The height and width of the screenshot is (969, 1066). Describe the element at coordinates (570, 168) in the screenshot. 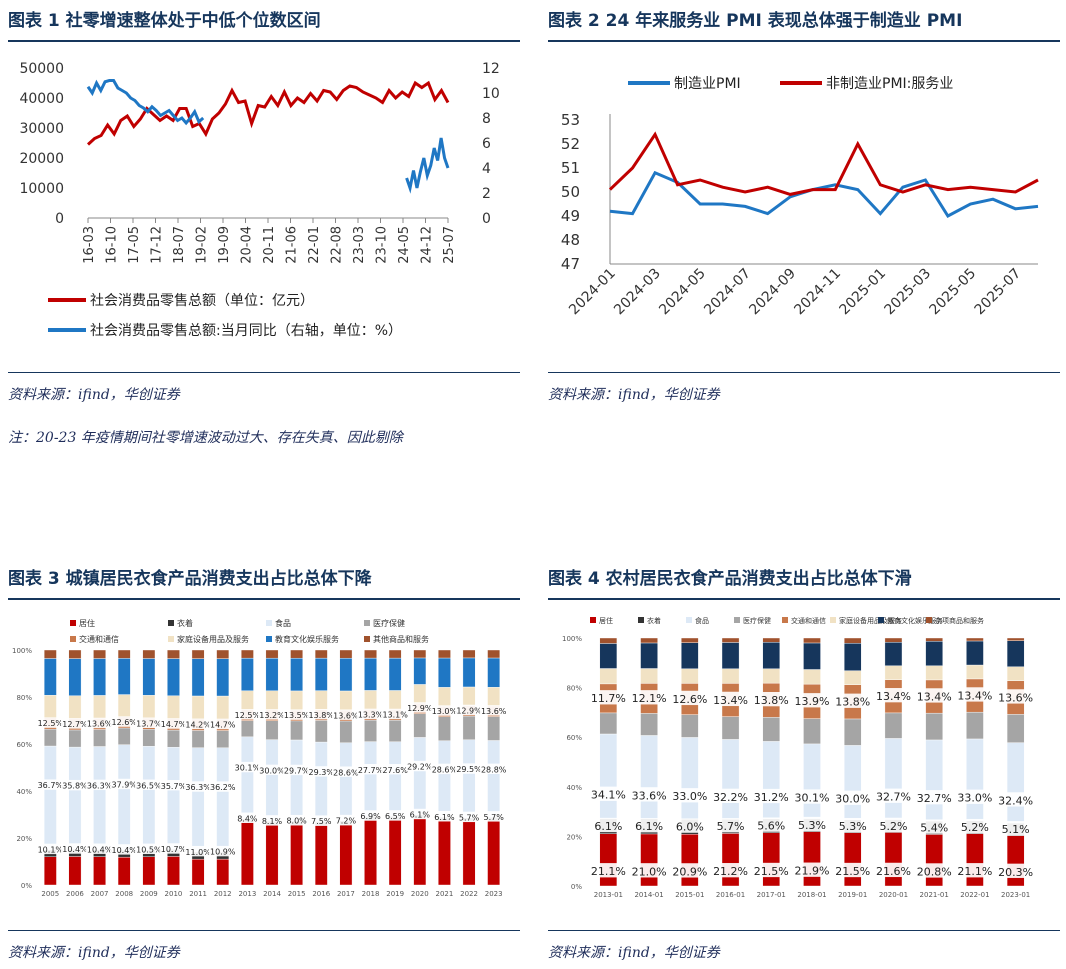

I see `y-tick: 51` at that location.